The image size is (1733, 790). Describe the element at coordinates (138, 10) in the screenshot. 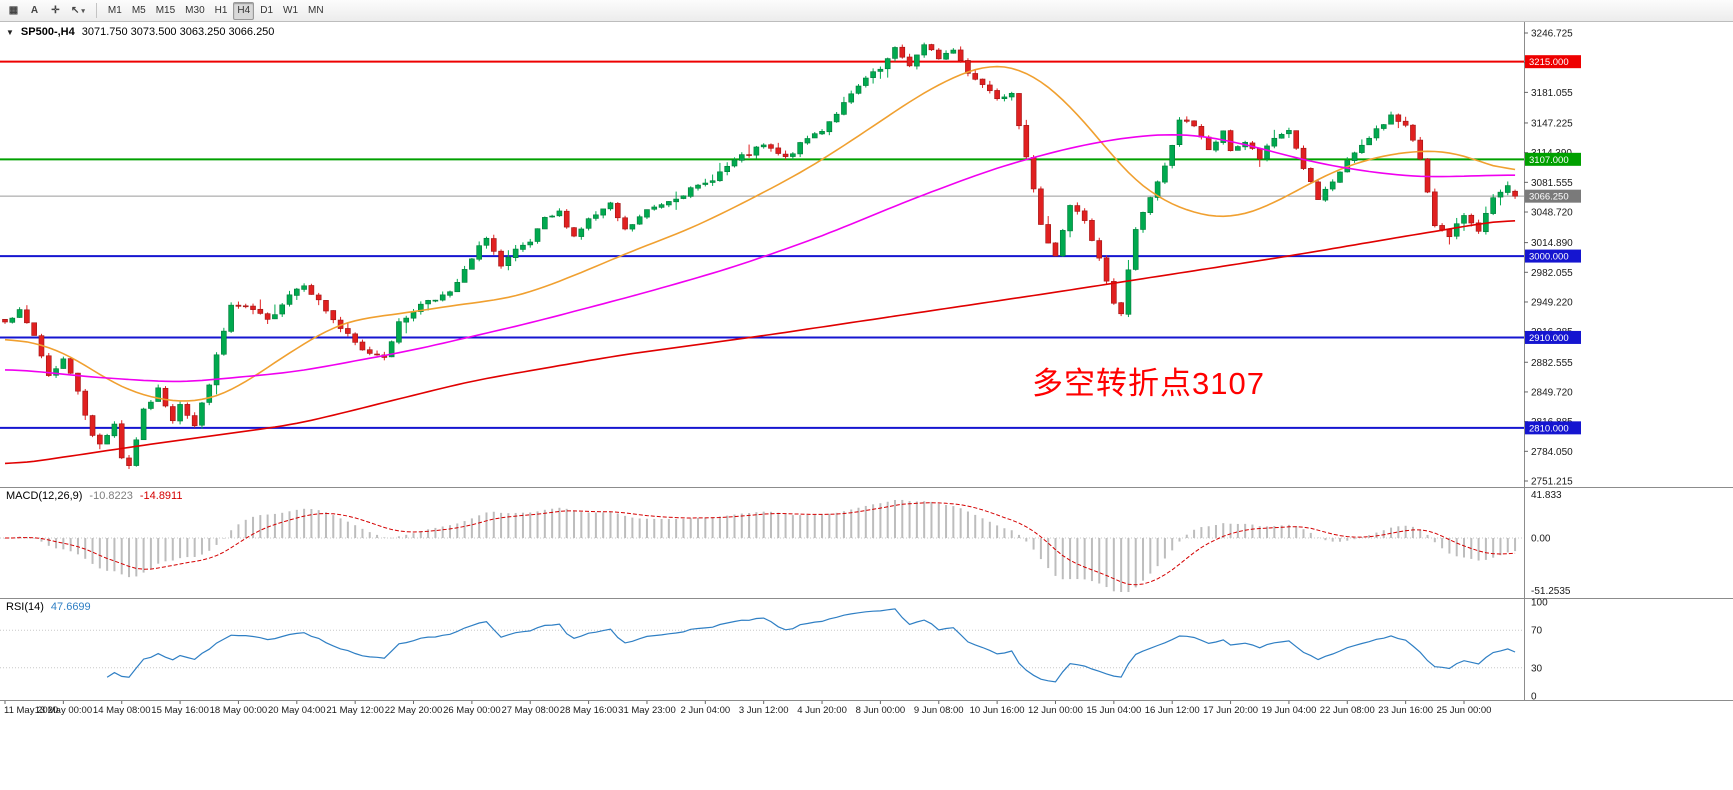

I see `timeframe-m5-button: M5` at that location.